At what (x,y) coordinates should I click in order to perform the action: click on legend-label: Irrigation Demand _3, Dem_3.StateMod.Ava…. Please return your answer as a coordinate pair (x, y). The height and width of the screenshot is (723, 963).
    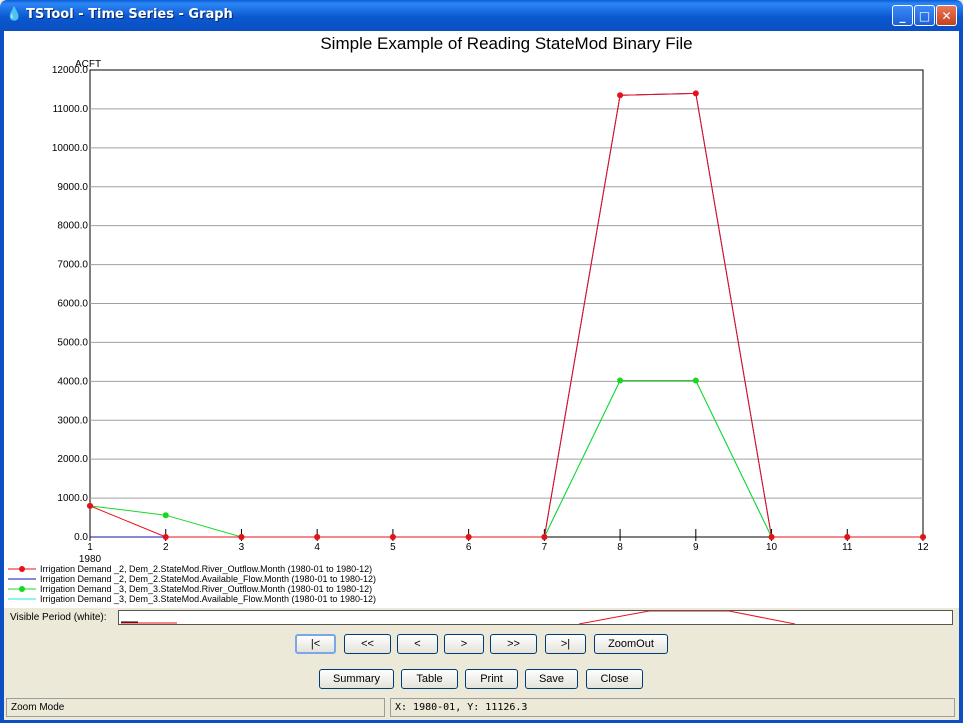
    Looking at the image, I should click on (208, 599).